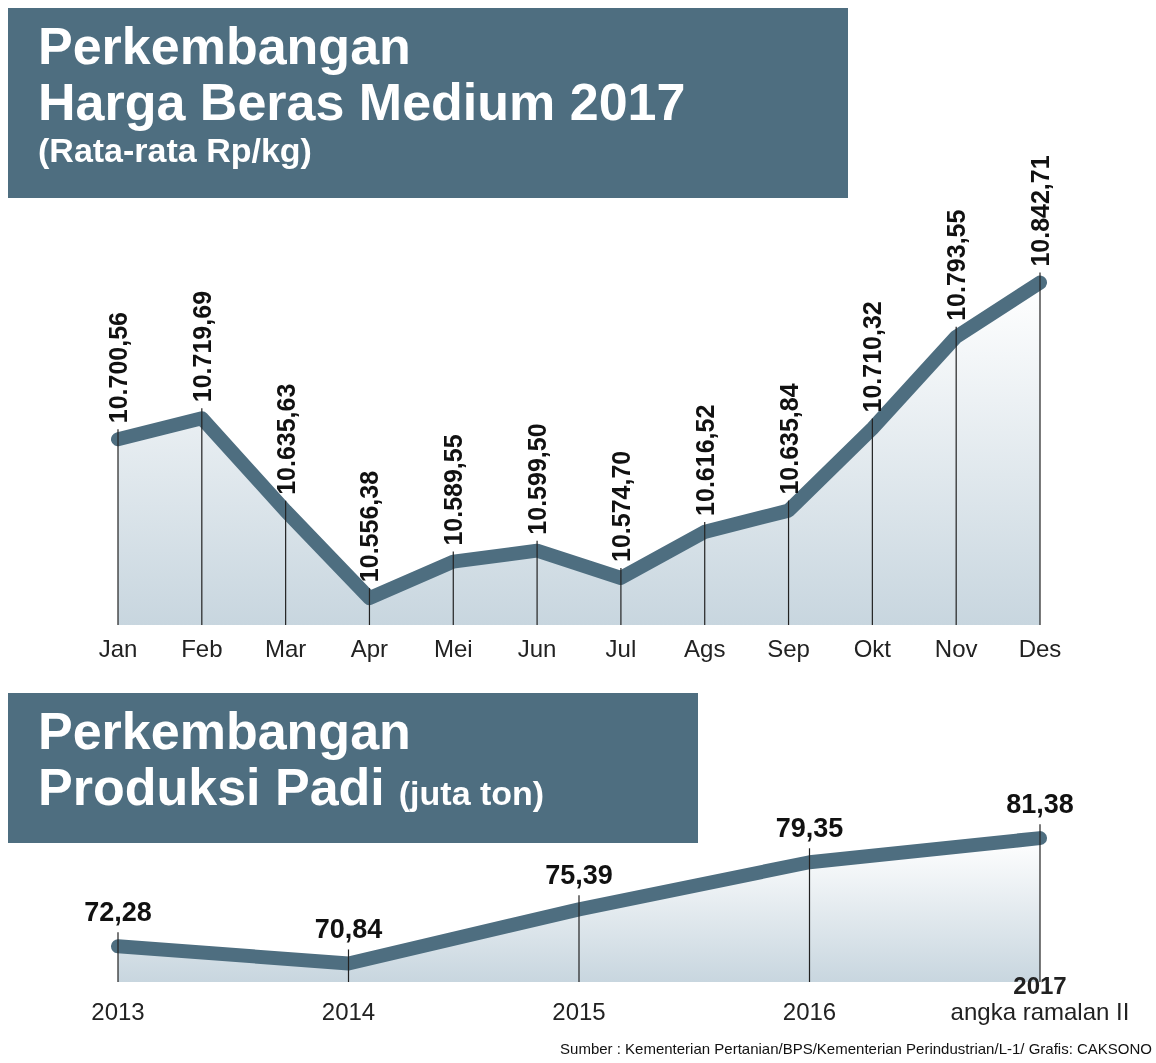  Describe the element at coordinates (1040, 211) in the screenshot. I see `data-label: 10.842,71` at that location.